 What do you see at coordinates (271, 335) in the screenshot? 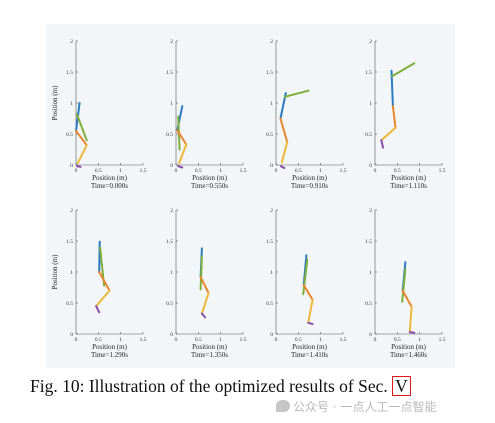
I see `chart-7-y-tick-label: 0` at bounding box center [271, 335].